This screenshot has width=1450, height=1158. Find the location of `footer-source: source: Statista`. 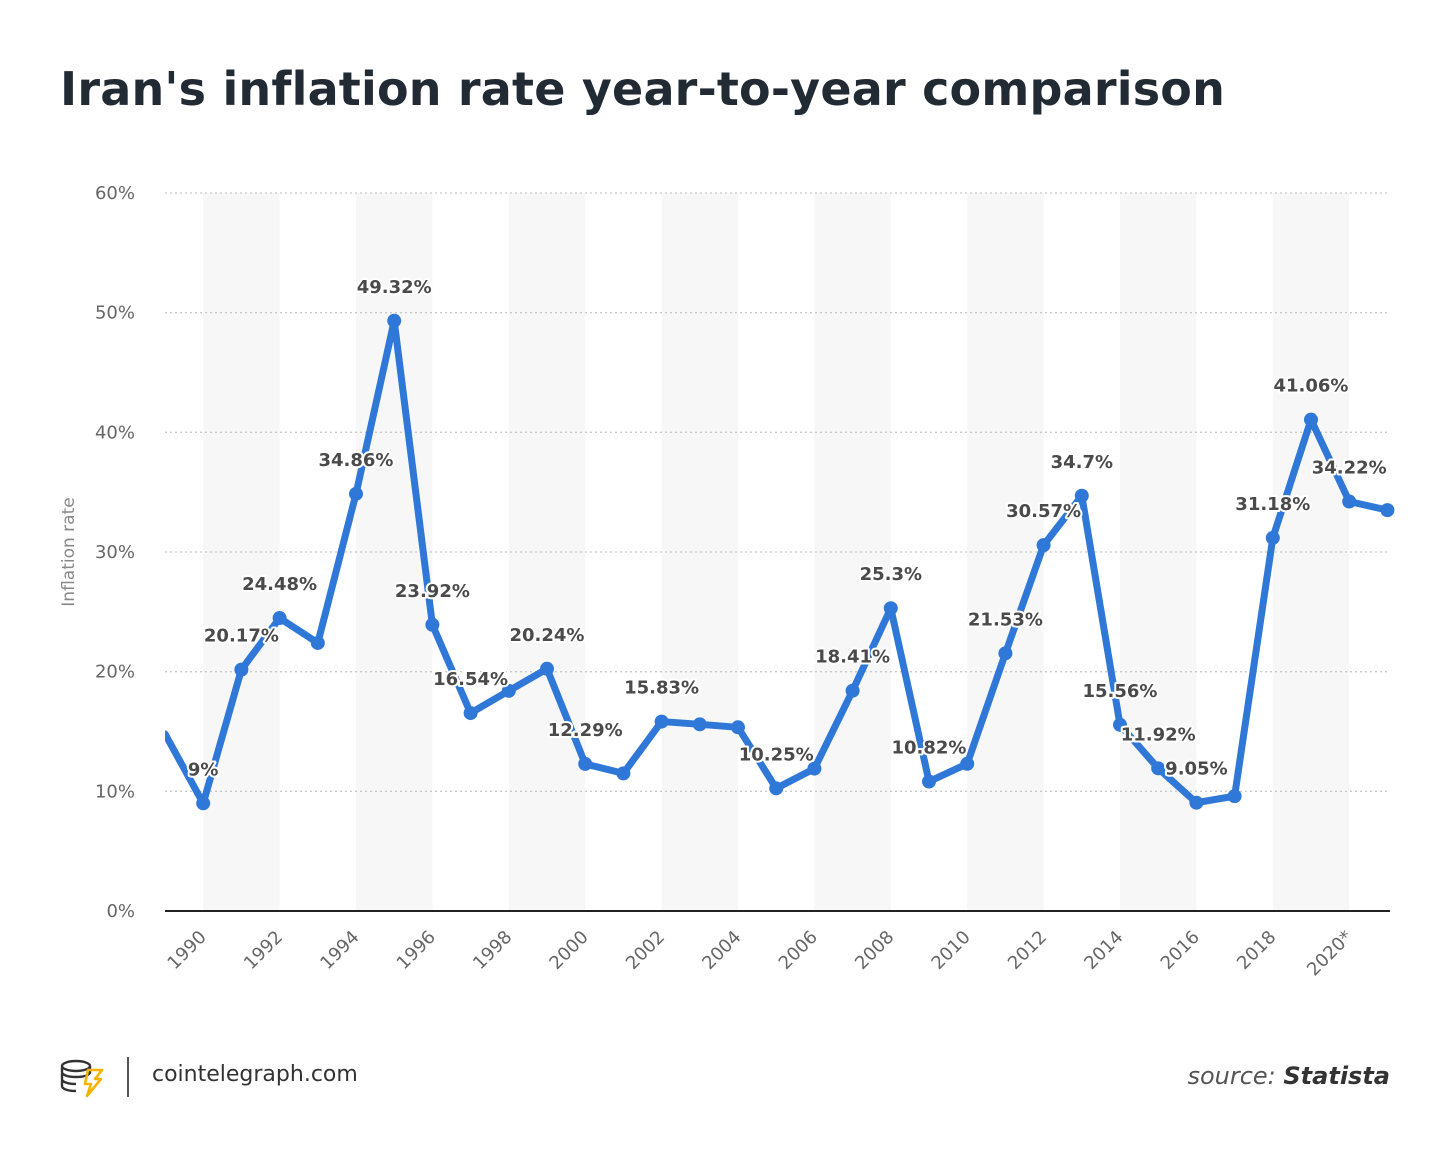

footer-source: source: Statista is located at coordinates (1288, 1076).